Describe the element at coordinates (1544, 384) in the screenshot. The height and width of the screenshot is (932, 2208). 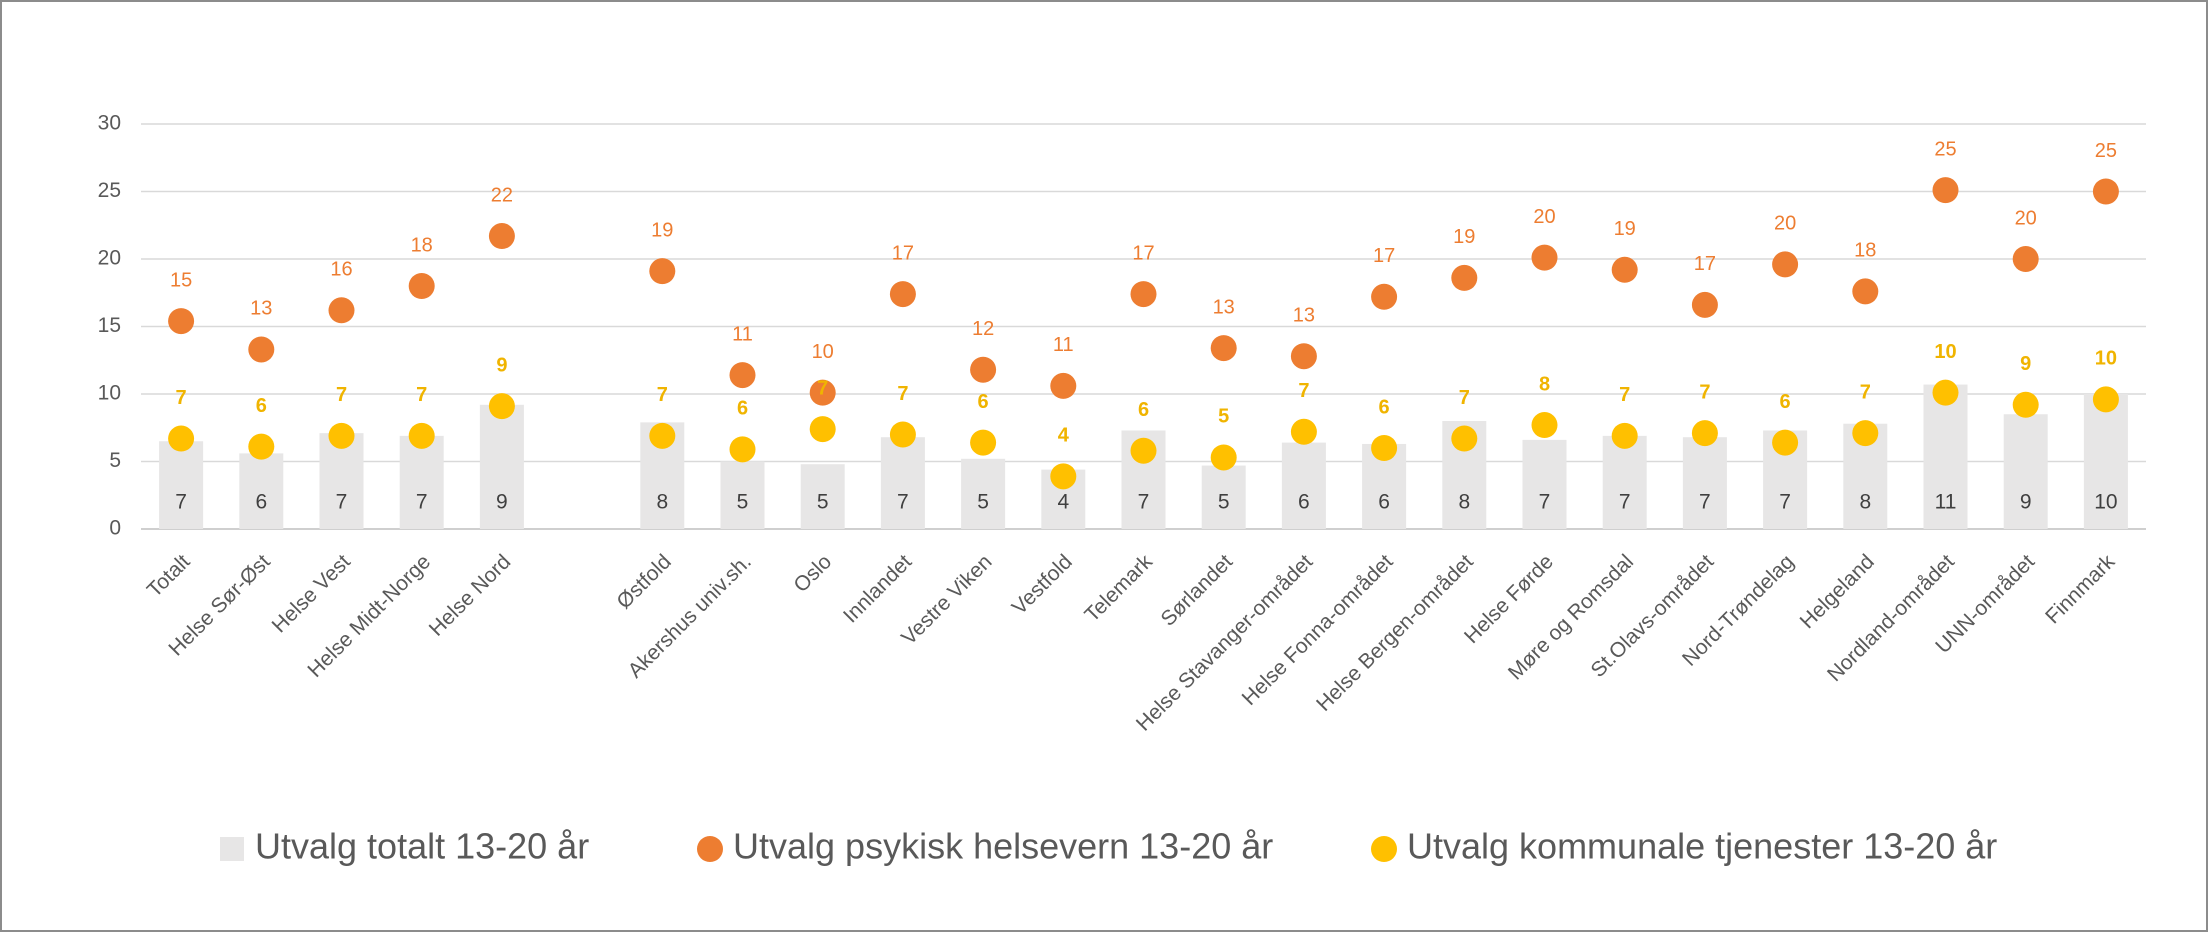
I see `dot-value-label: 8` at that location.